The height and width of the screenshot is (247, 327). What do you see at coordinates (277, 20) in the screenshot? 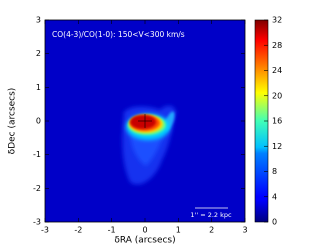
I see `colorbar-tick-label: 32` at bounding box center [277, 20].